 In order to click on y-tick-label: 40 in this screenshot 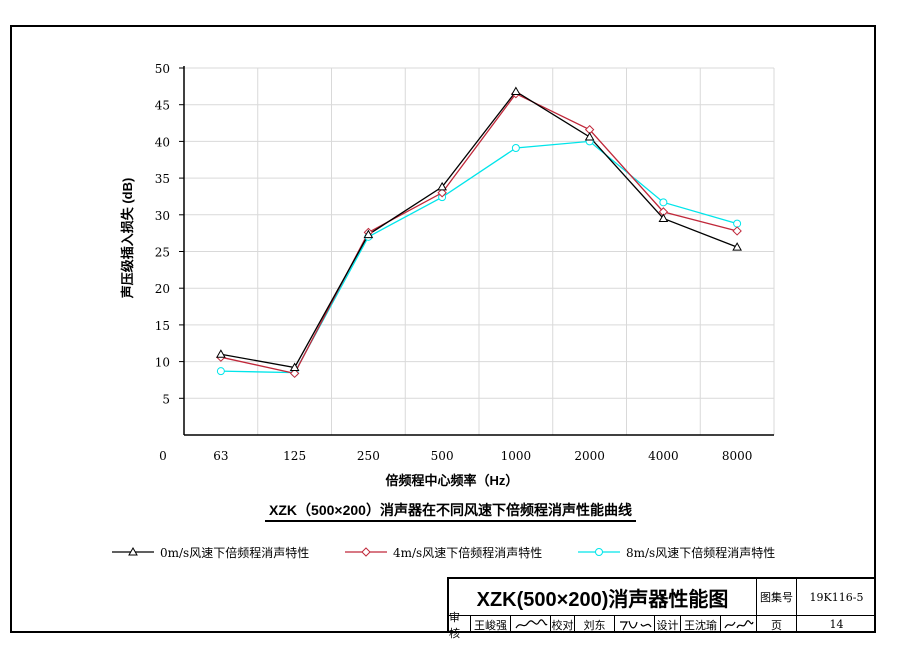, I will do `click(162, 142)`.